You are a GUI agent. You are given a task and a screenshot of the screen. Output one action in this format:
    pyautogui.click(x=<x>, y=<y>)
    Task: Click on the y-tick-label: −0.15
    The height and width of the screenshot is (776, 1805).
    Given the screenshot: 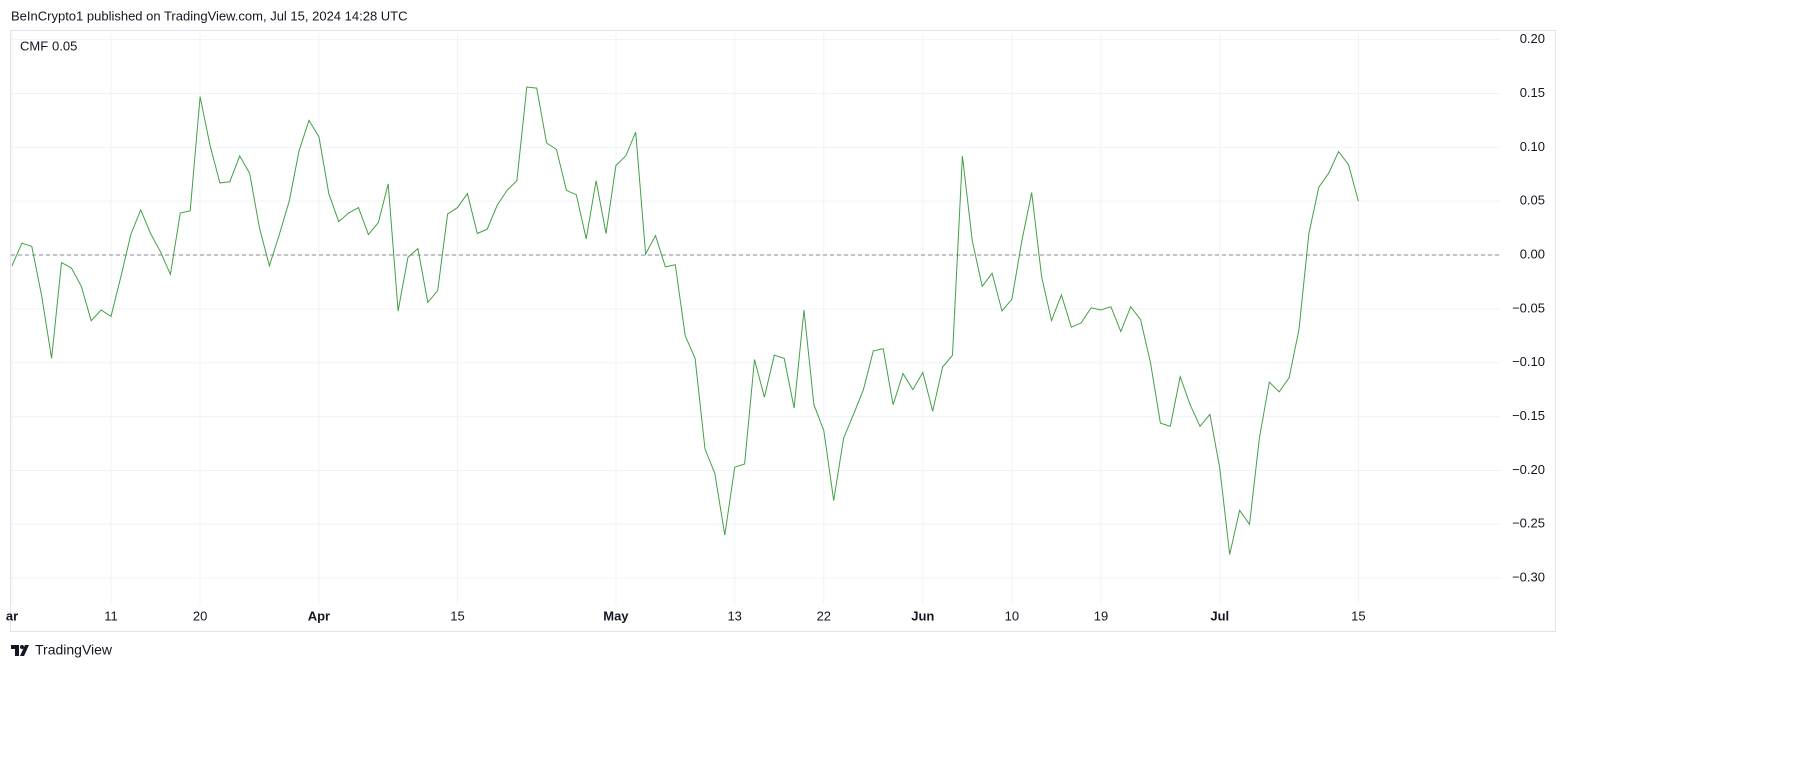 What is the action you would take?
    pyautogui.click(x=1528, y=415)
    